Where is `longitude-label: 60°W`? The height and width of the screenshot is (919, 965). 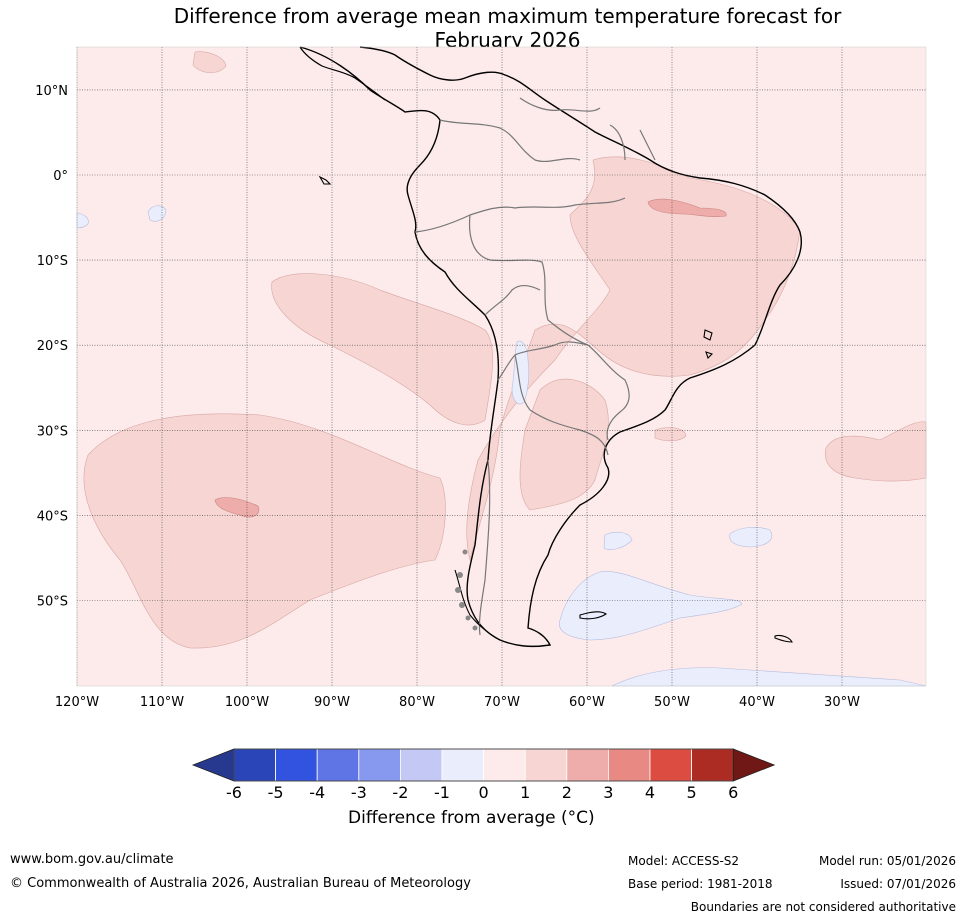
longitude-label: 60°W is located at coordinates (587, 702).